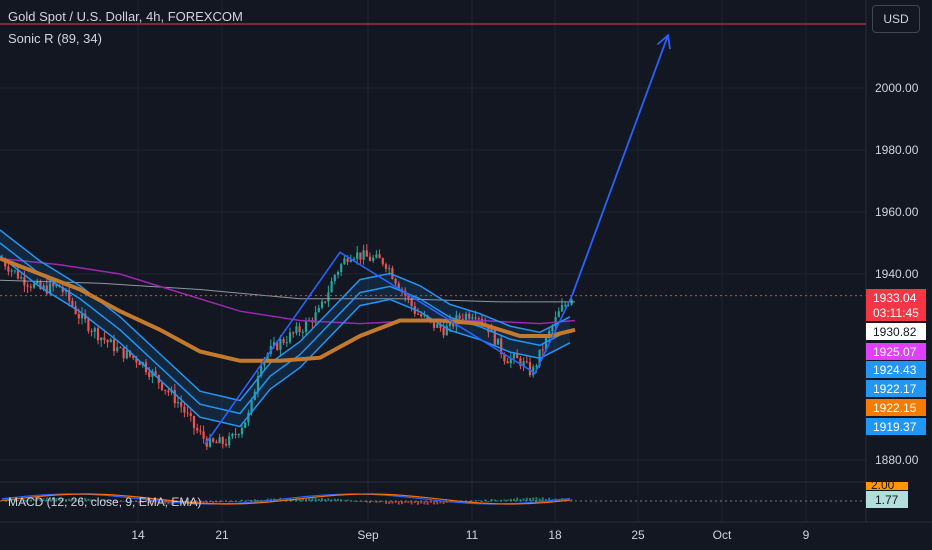 The image size is (932, 550). What do you see at coordinates (125, 16) in the screenshot?
I see `chart-title: Gold Spot / U.S. Dollar, 4h, FOREXCOM` at bounding box center [125, 16].